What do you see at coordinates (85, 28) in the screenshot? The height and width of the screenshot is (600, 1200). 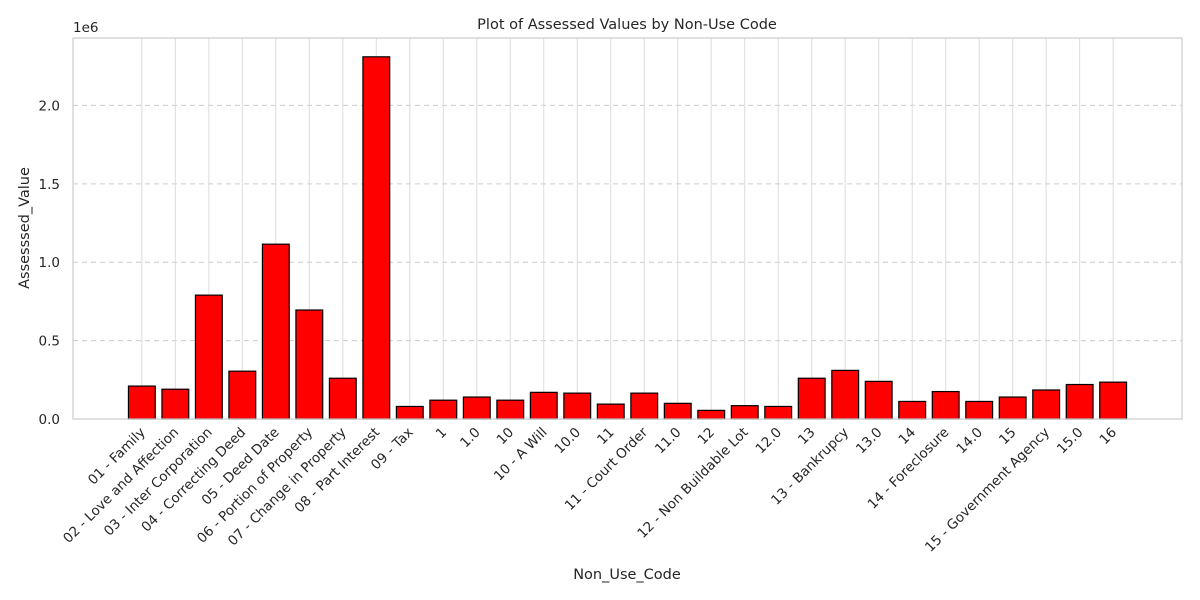 I see `y-offset-label: 1e6` at bounding box center [85, 28].